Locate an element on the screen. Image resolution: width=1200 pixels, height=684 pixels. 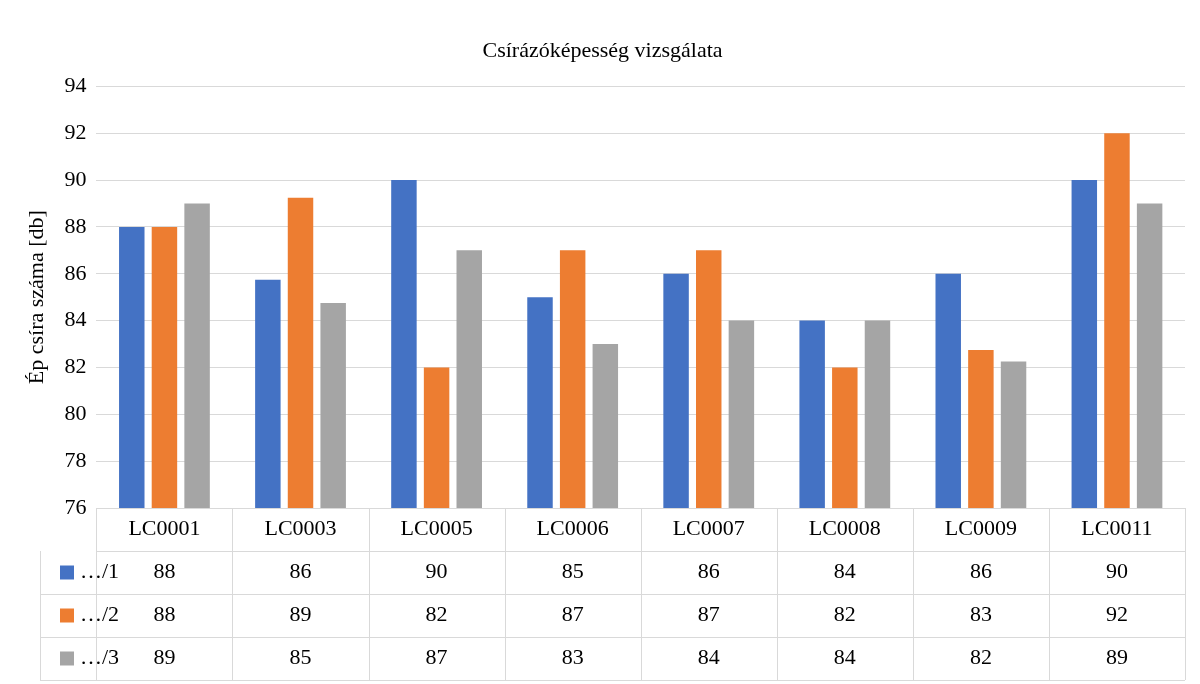
x-tick-label: LC0005 is located at coordinates (436, 528).